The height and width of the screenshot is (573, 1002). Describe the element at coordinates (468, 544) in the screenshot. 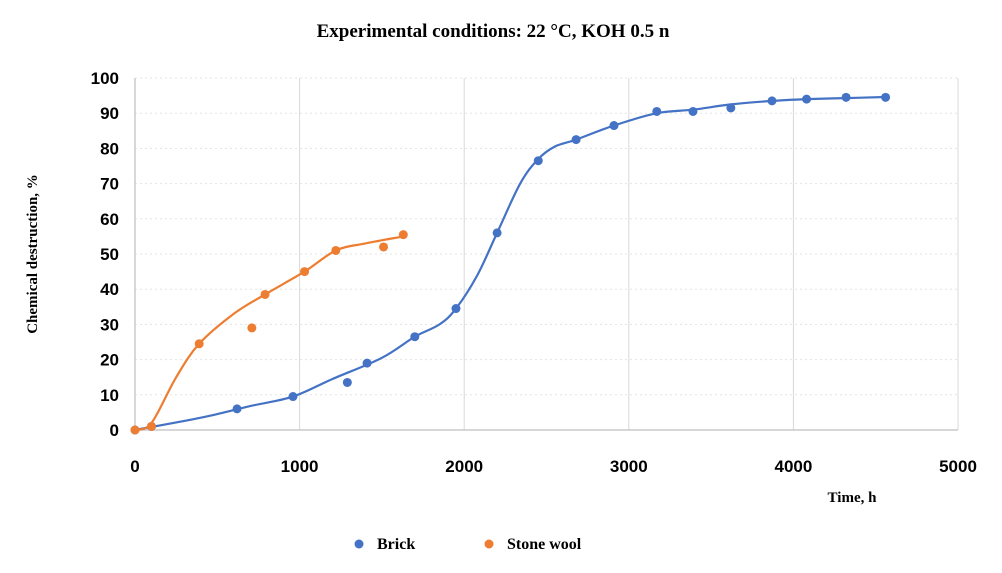

I see `legend: Brick Stone wool` at that location.